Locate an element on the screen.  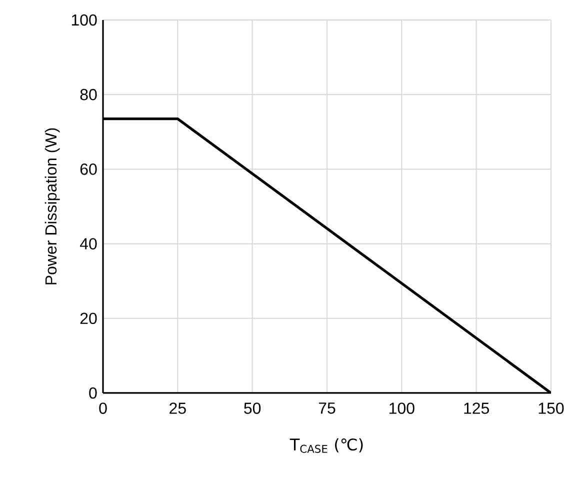
y-tick-label: 100 is located at coordinates (84, 20).